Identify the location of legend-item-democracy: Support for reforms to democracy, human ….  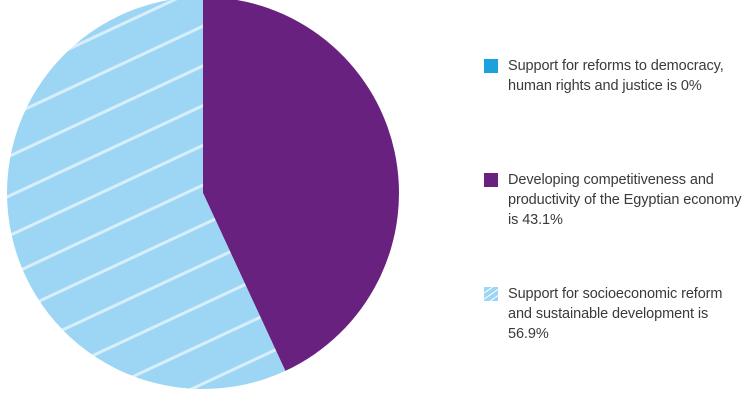
(615, 76).